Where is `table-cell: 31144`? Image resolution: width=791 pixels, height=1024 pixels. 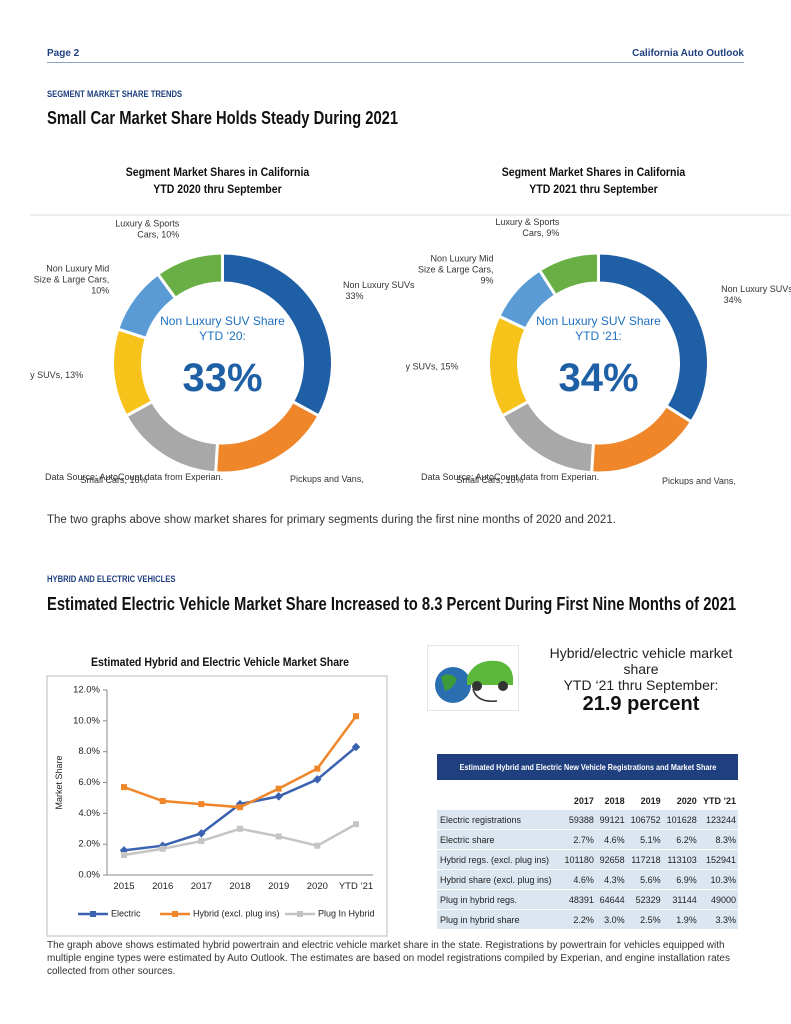 table-cell: 31144 is located at coordinates (680, 899).